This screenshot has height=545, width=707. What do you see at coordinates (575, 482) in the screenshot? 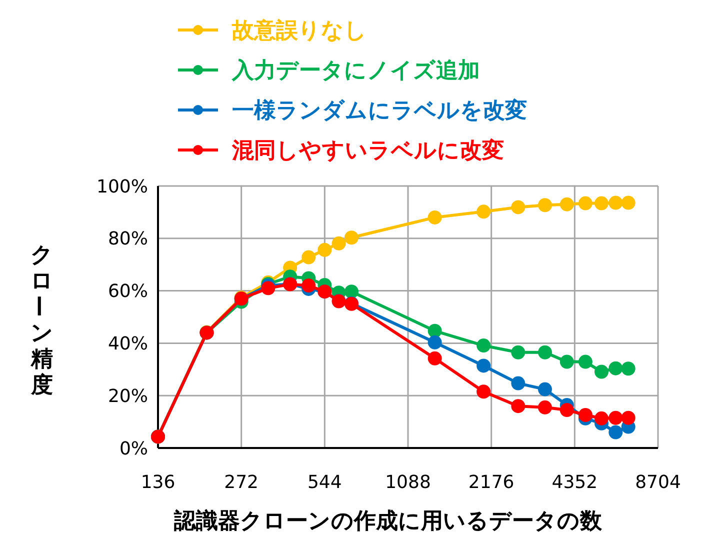
I see `x-tick-label: 4352` at bounding box center [575, 482].